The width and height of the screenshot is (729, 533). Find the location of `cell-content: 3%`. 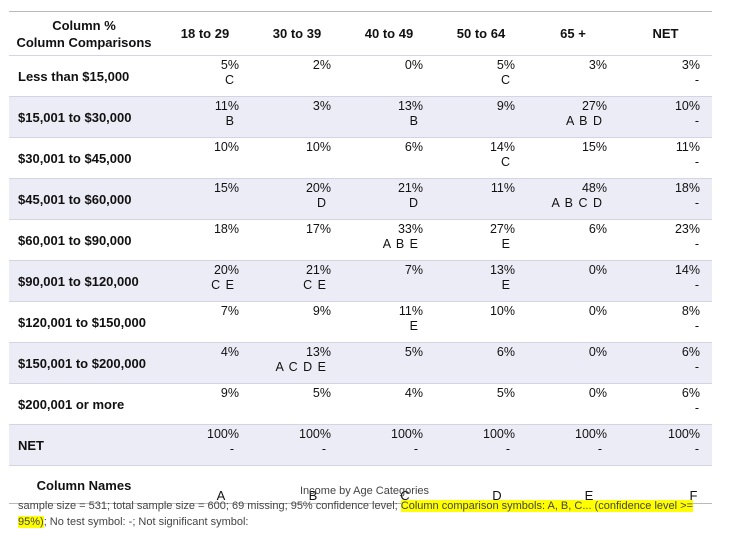

cell-content: 3% is located at coordinates (573, 76).